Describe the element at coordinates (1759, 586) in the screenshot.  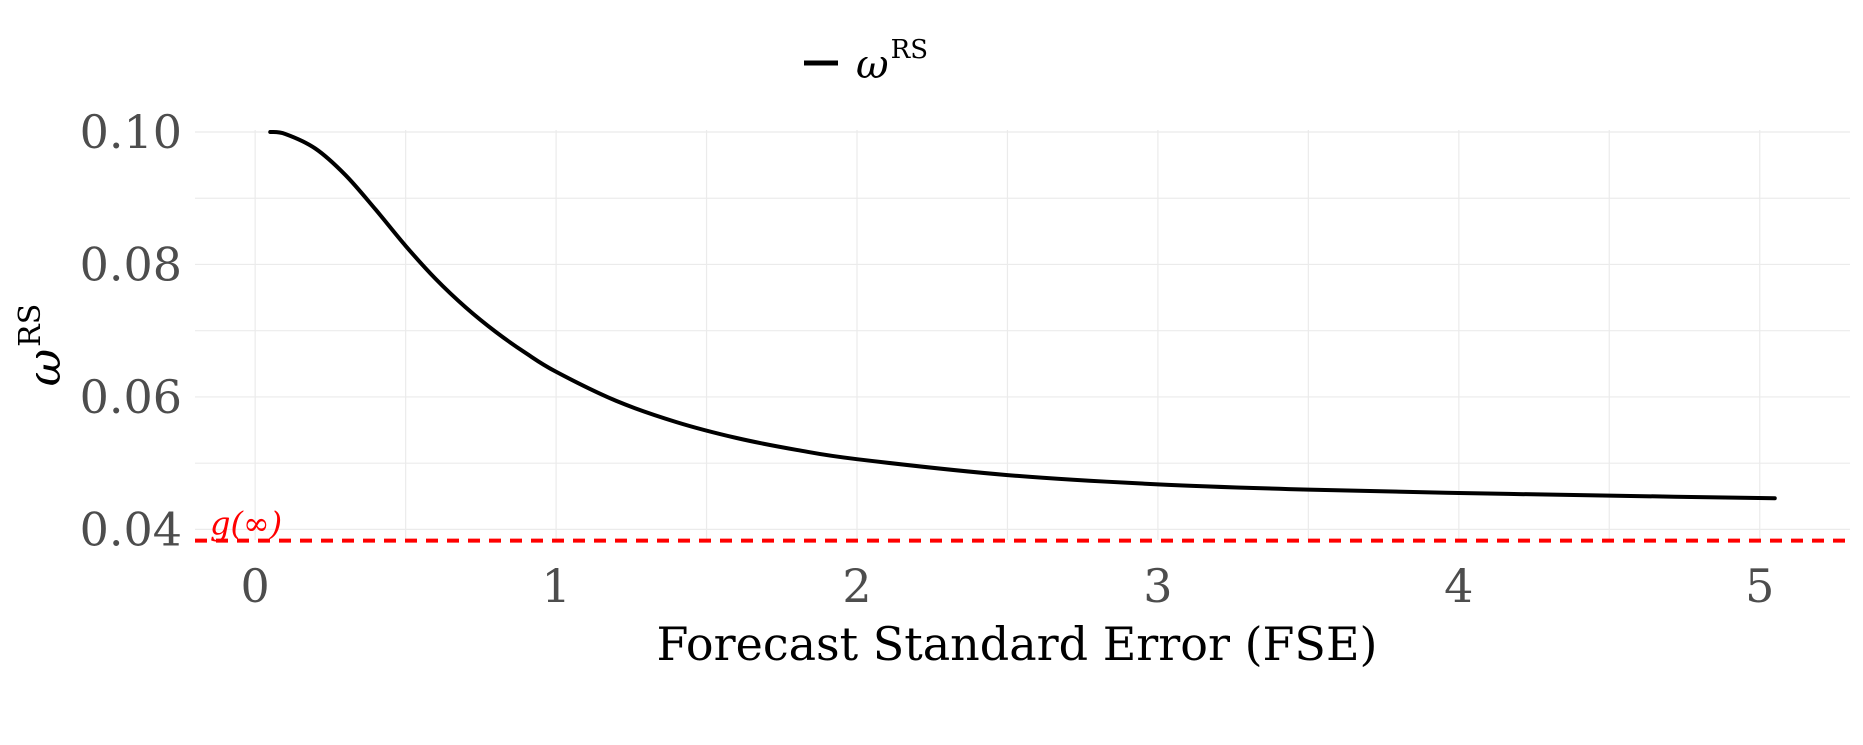
I see `x-tick-label: 5` at that location.